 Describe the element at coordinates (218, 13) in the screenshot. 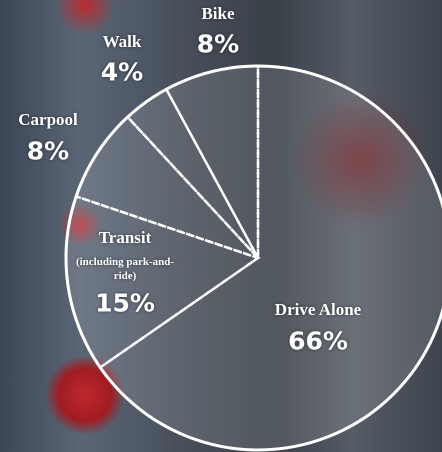

I see `slice-label: Bike` at that location.